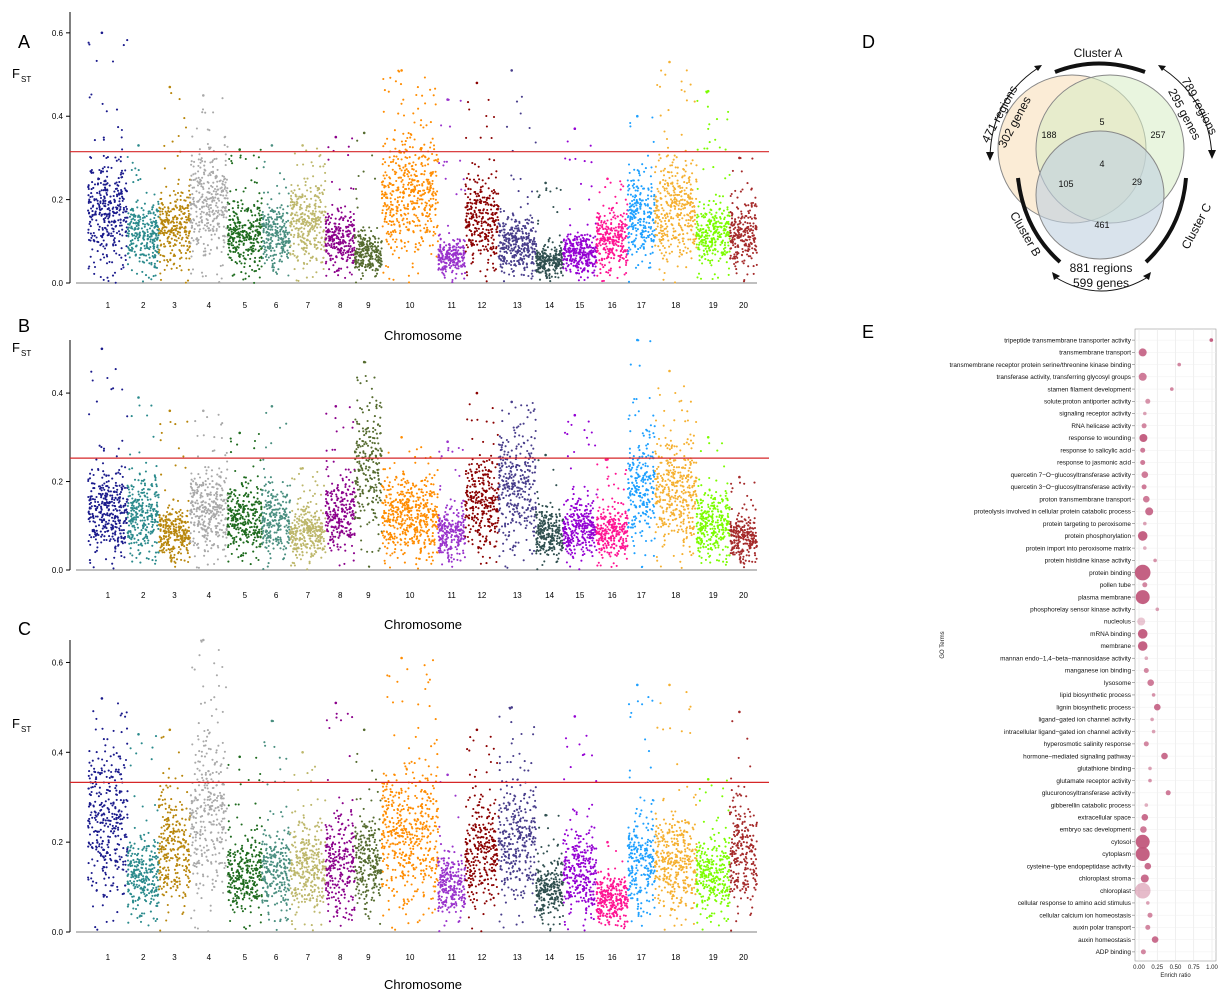 Image resolution: width=1220 pixels, height=991 pixels. I want to click on x-tick-label: 13, so click(517, 305).